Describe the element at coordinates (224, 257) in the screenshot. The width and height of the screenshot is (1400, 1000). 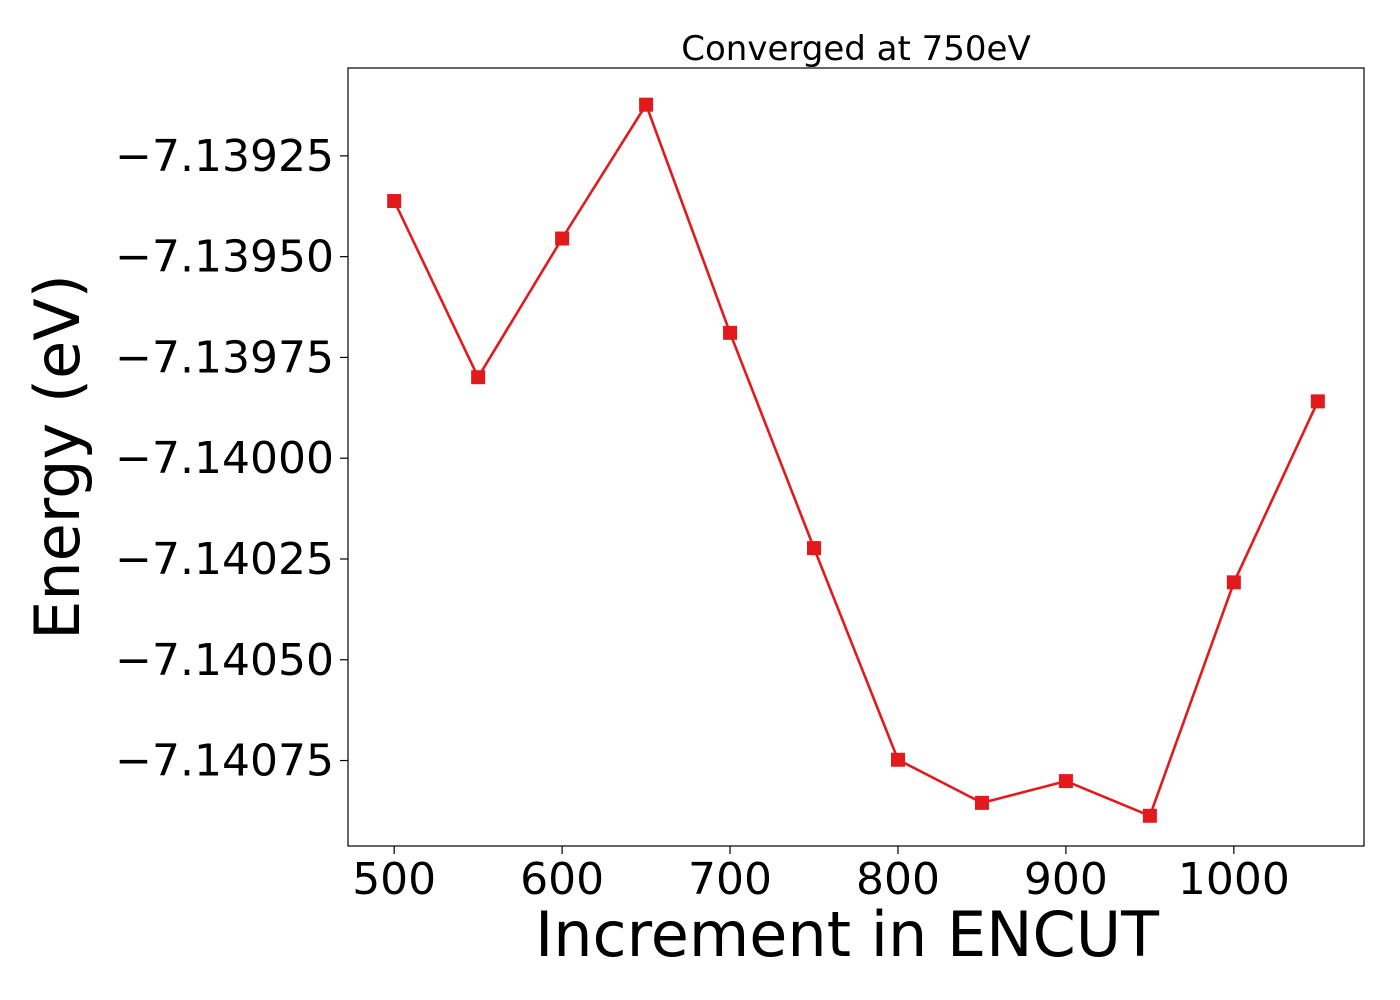
I see `y-tick-label: −7.13950` at that location.